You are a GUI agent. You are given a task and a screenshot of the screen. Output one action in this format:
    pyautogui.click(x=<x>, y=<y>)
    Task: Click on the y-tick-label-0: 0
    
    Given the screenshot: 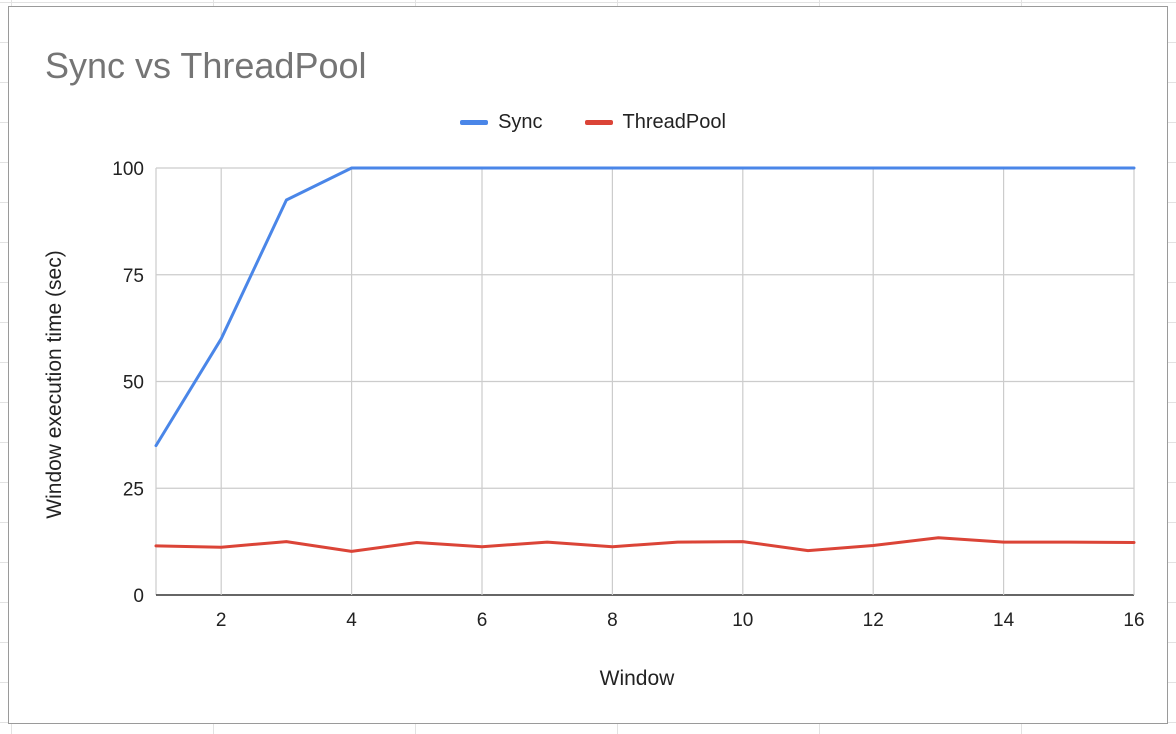 What is the action you would take?
    pyautogui.click(x=138, y=596)
    